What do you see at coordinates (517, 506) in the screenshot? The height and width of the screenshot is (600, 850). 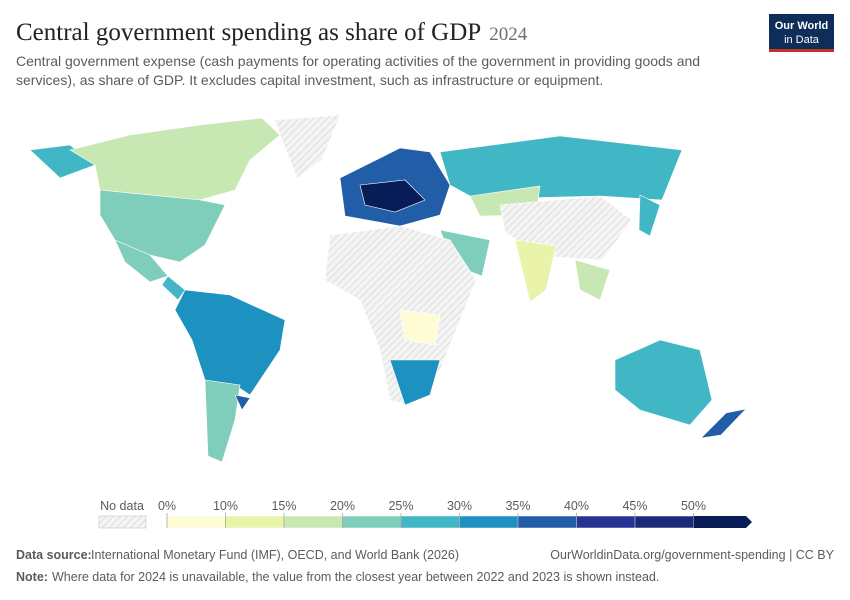 I see `legend-label: 35%` at bounding box center [517, 506].